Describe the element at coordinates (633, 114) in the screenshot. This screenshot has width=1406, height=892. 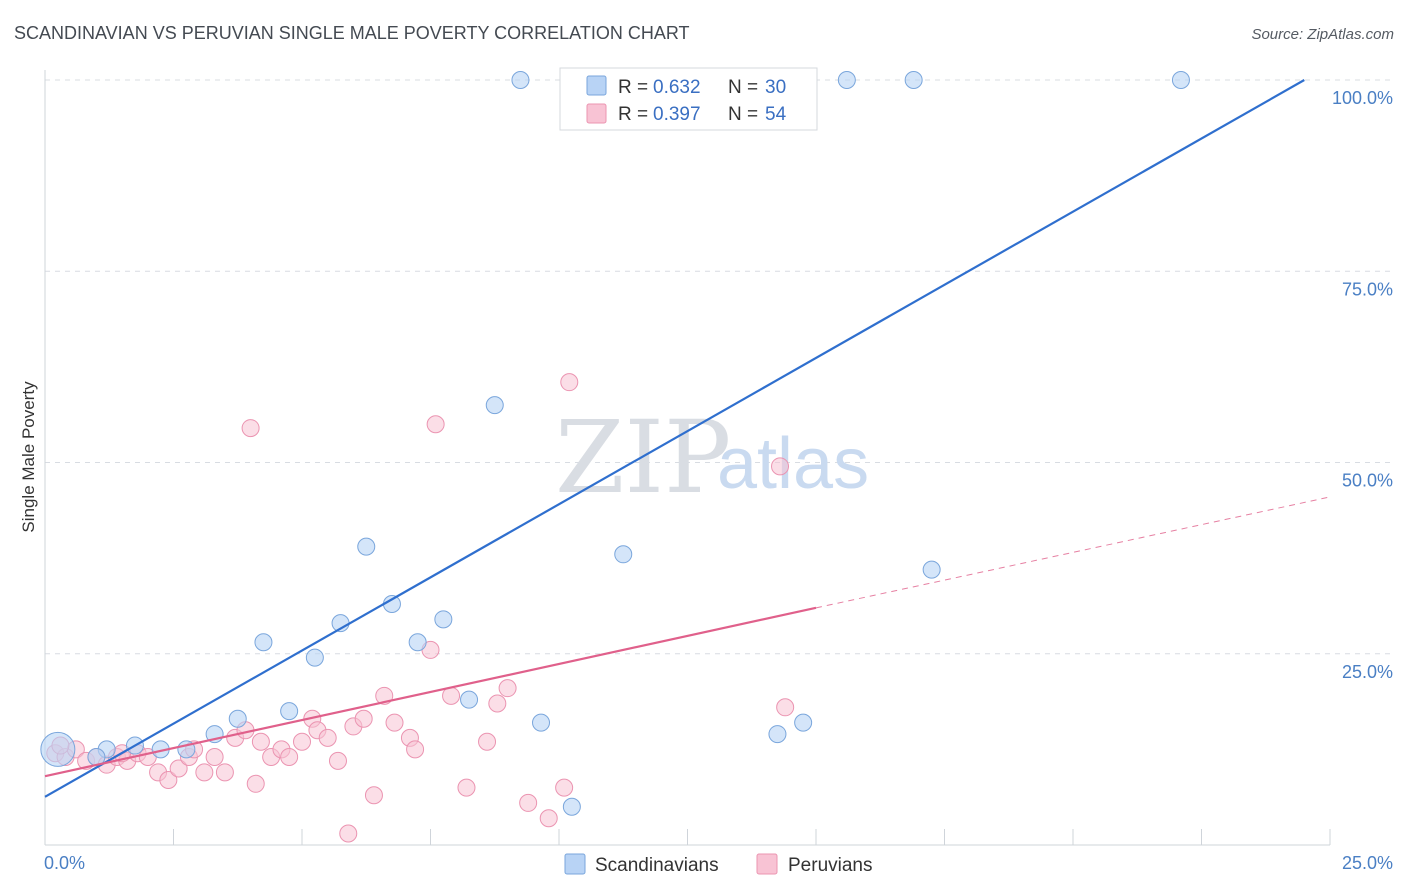
I see `legend-r-label-1: R =` at that location.